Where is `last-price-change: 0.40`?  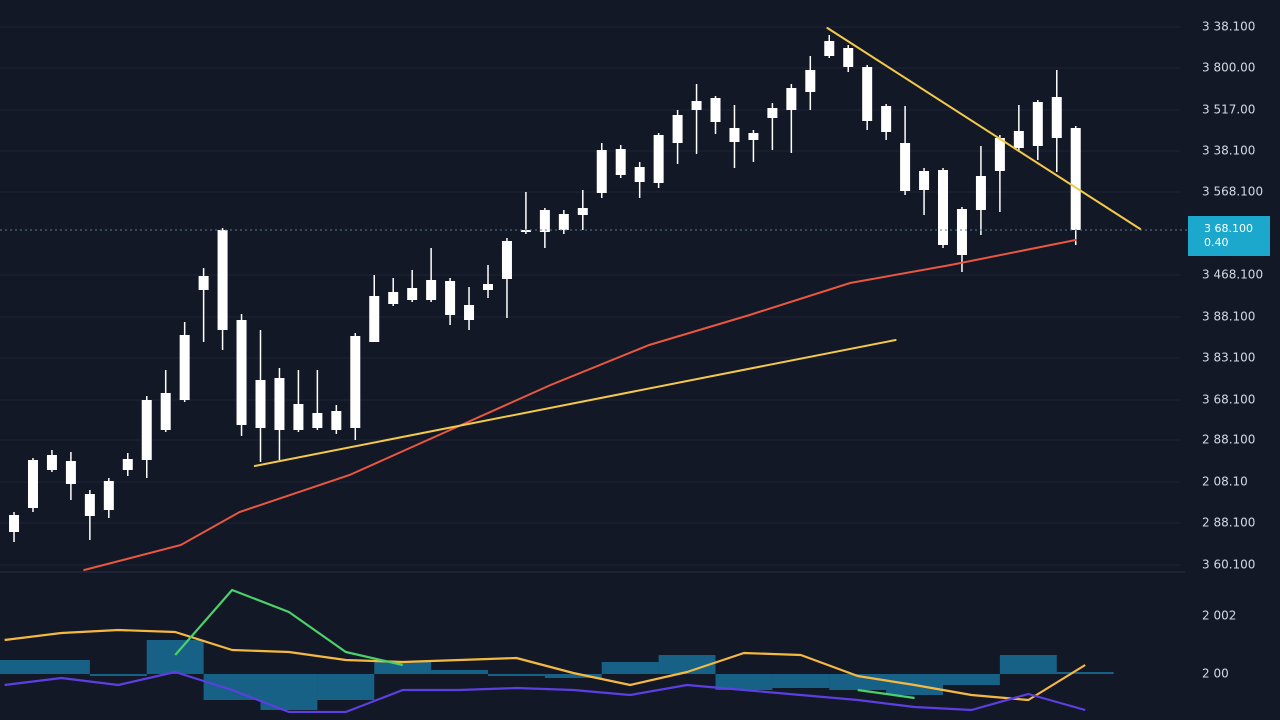 last-price-change: 0.40 is located at coordinates (1216, 242).